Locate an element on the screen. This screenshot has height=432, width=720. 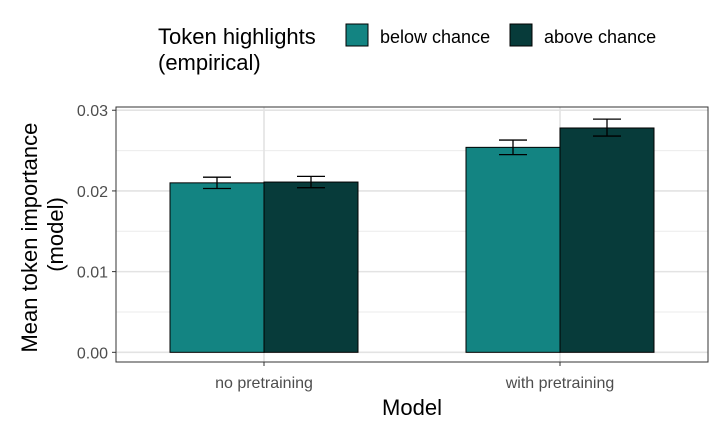
bar-above-chance-with-pretraining is located at coordinates (607, 240).